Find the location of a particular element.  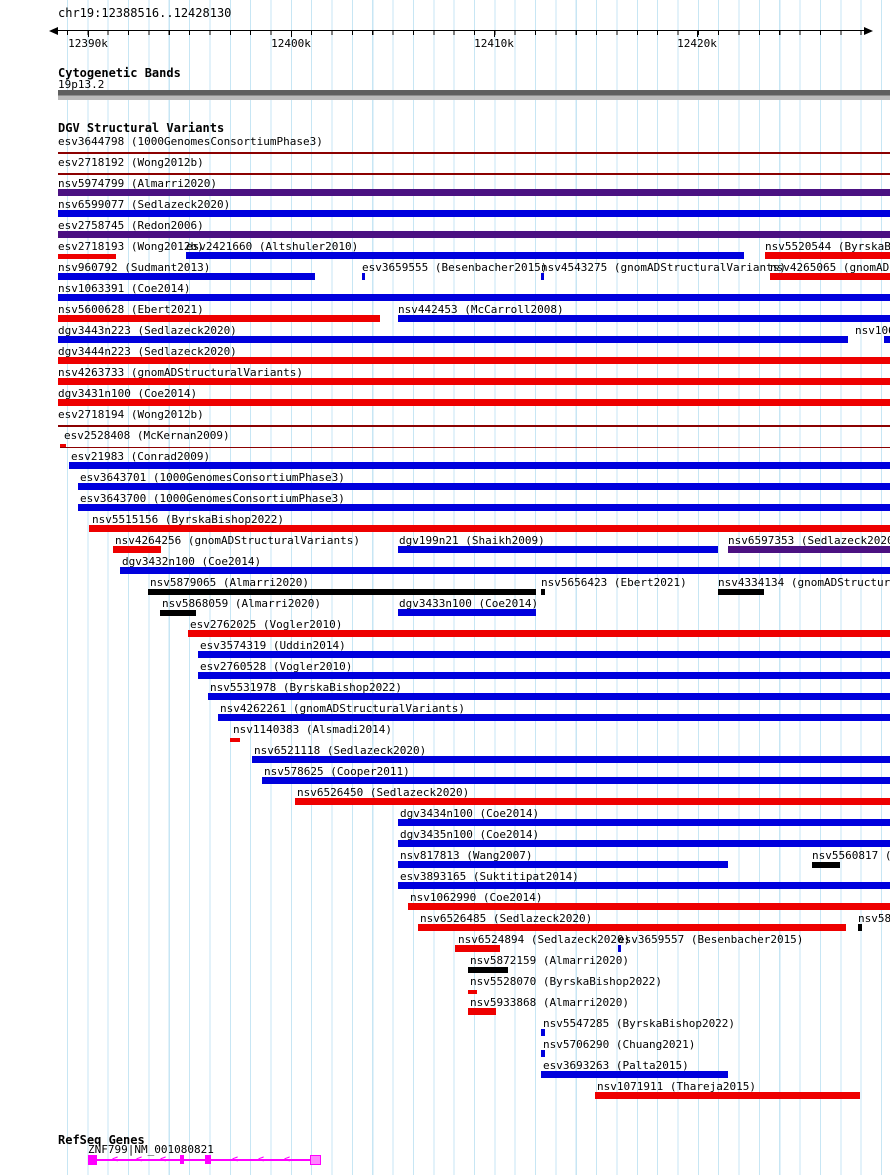

ruler-minor-ticks is located at coordinates (465, 33).